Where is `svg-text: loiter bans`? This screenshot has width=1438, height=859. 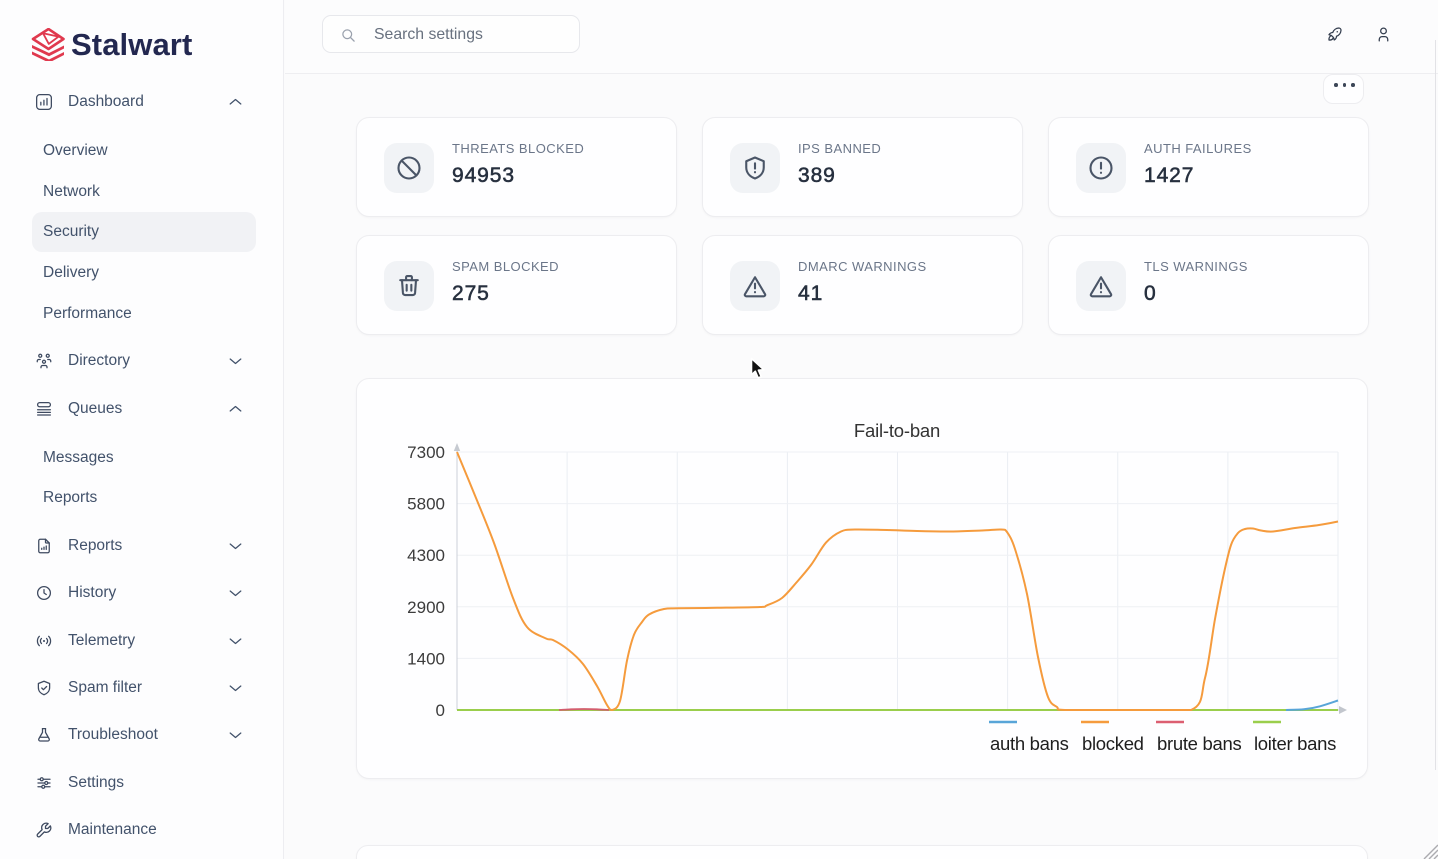 svg-text: loiter bans is located at coordinates (1295, 743).